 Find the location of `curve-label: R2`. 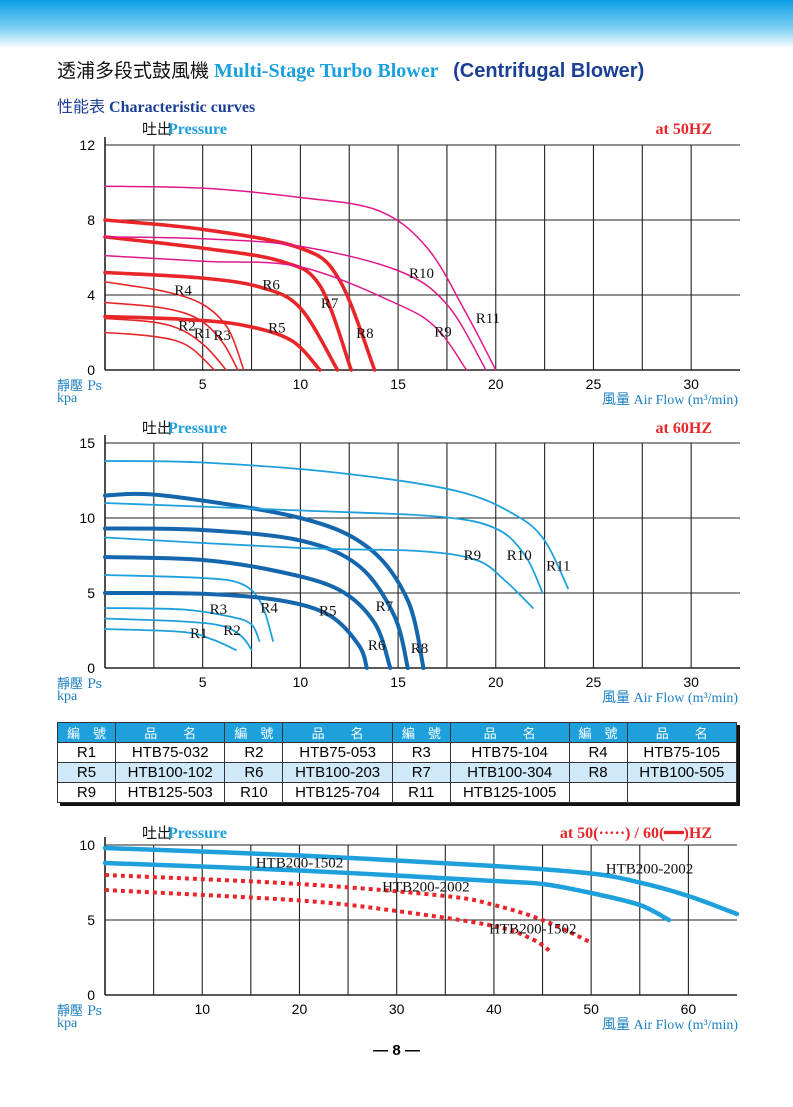

curve-label: R2 is located at coordinates (232, 631).